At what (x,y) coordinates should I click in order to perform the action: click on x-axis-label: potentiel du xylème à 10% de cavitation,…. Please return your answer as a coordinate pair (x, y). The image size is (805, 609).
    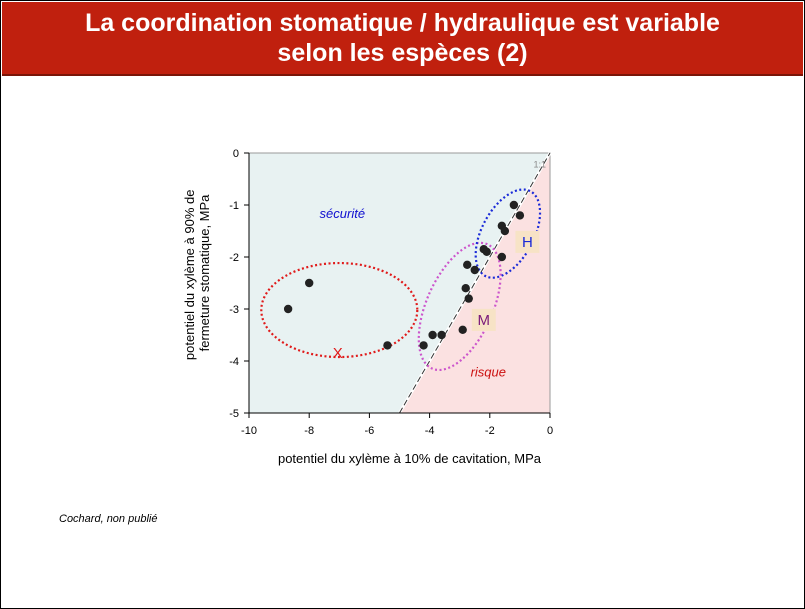
    Looking at the image, I should click on (410, 458).